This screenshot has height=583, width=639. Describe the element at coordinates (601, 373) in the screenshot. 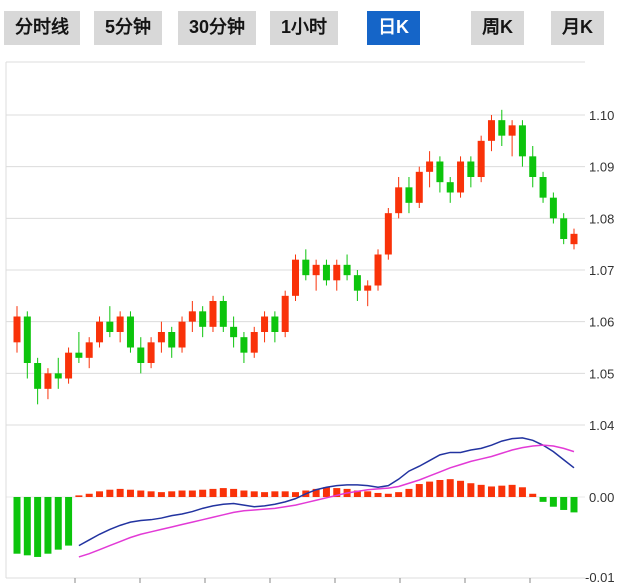

I see `price-axis-label: 1.05` at that location.